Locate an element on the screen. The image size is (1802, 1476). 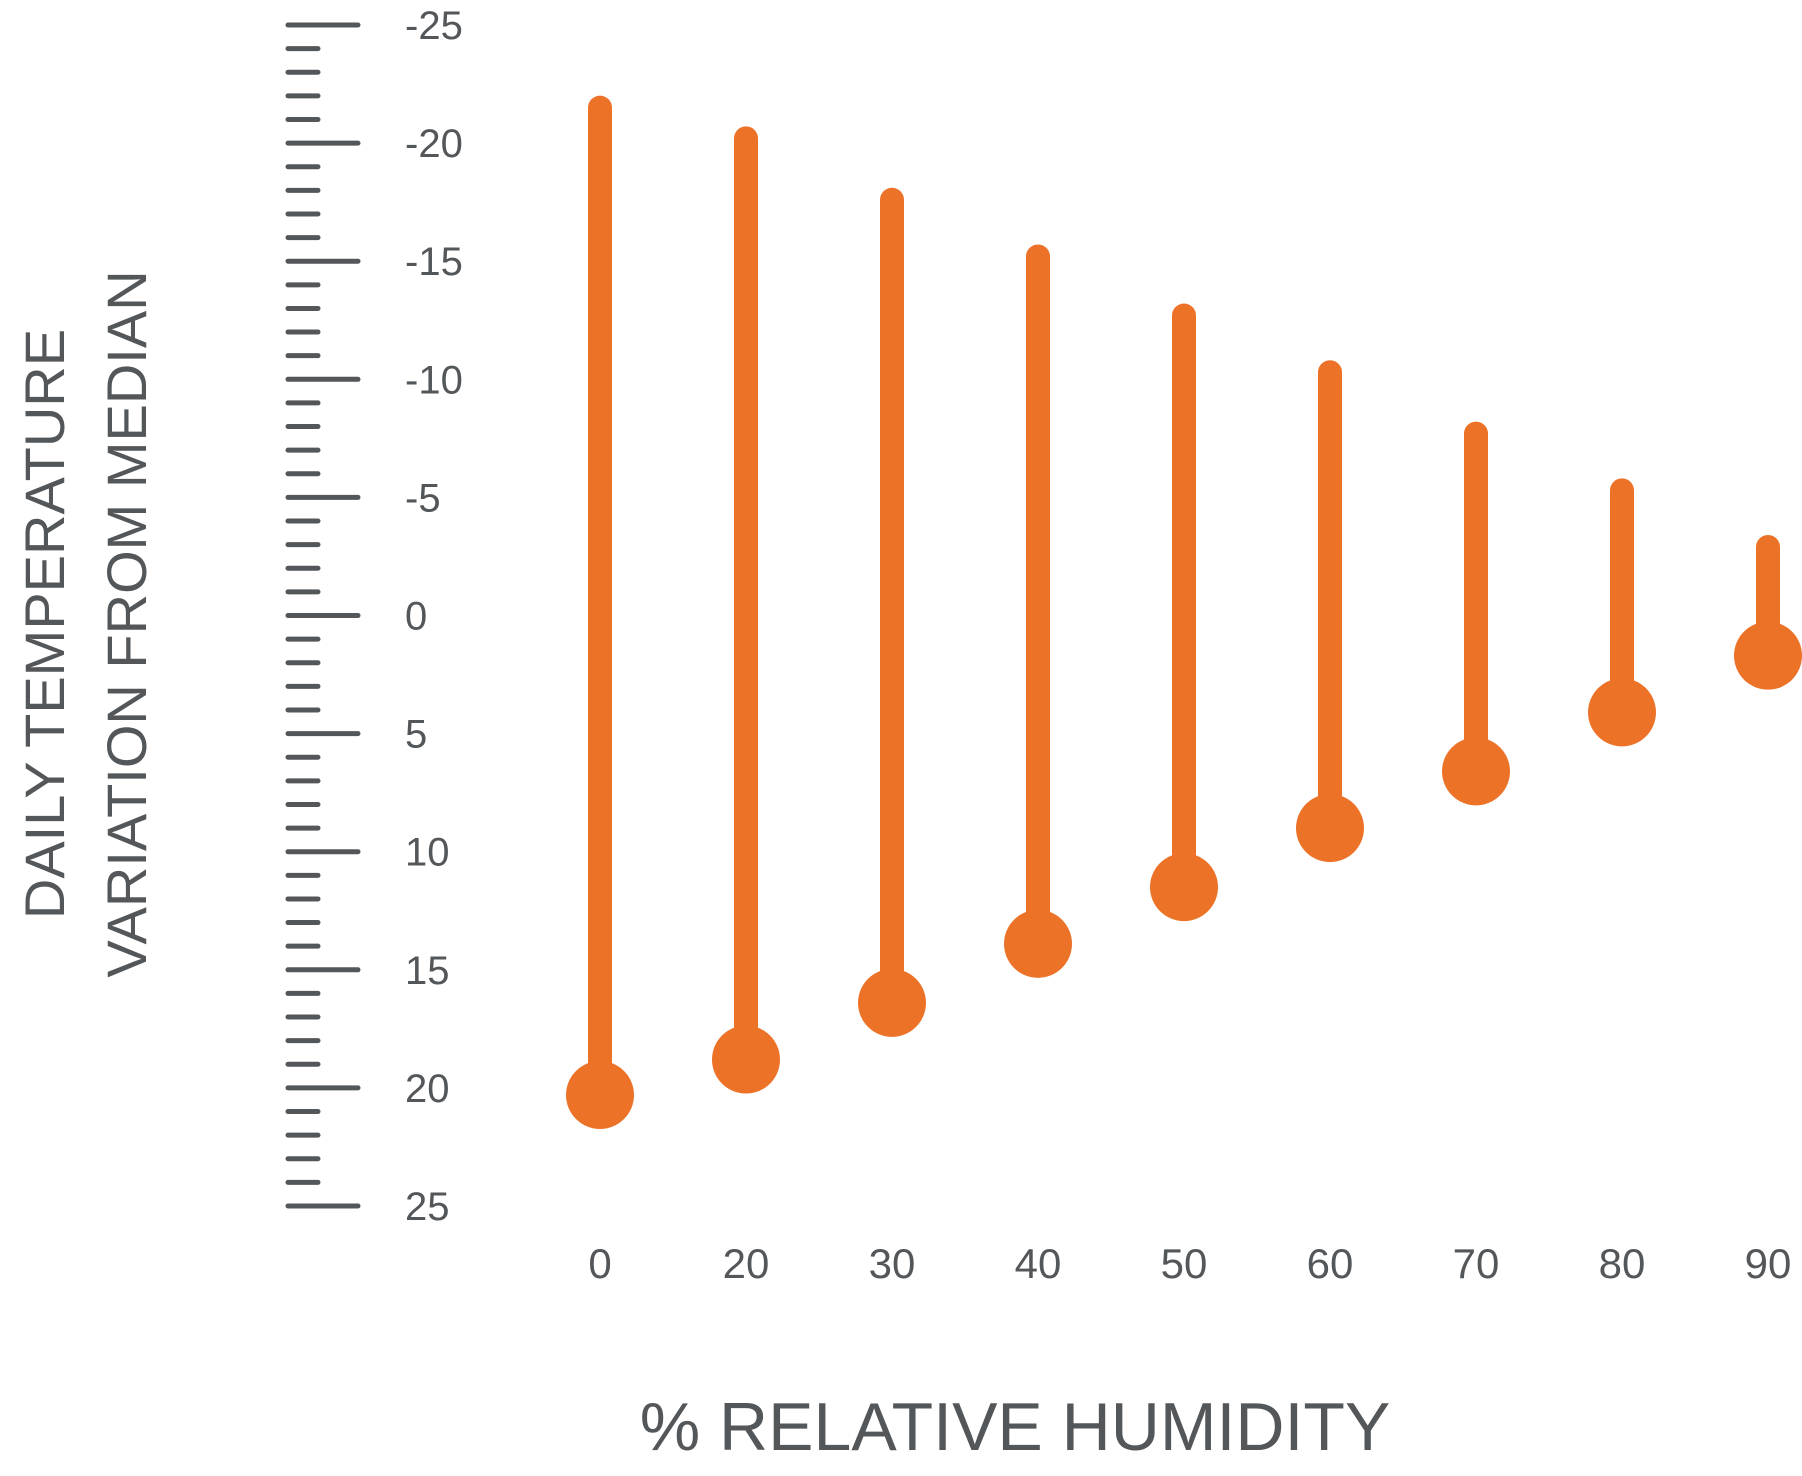
x-tick-label: 80 is located at coordinates (1622, 1263).